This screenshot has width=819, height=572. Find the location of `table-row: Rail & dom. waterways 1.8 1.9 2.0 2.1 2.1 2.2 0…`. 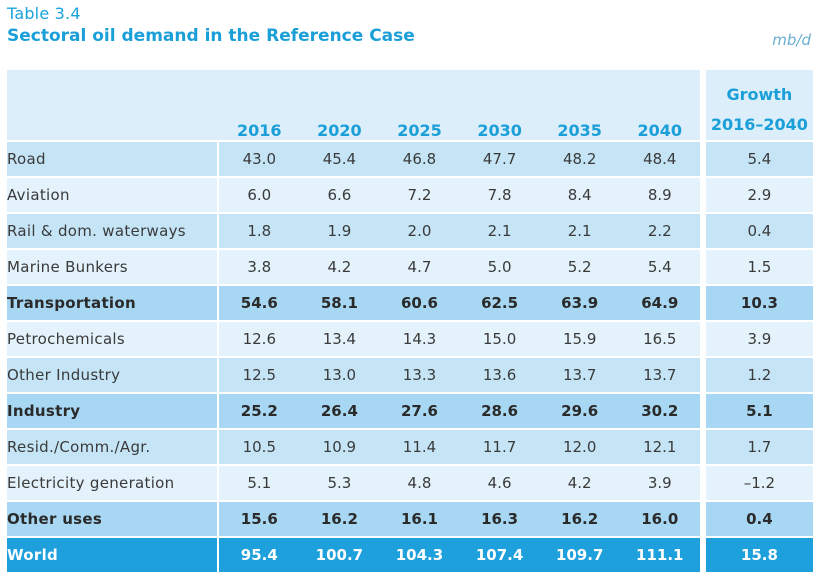

table-row: Rail & dom. waterways 1.8 1.9 2.0 2.1 2.1 2.2 0… is located at coordinates (410, 230).